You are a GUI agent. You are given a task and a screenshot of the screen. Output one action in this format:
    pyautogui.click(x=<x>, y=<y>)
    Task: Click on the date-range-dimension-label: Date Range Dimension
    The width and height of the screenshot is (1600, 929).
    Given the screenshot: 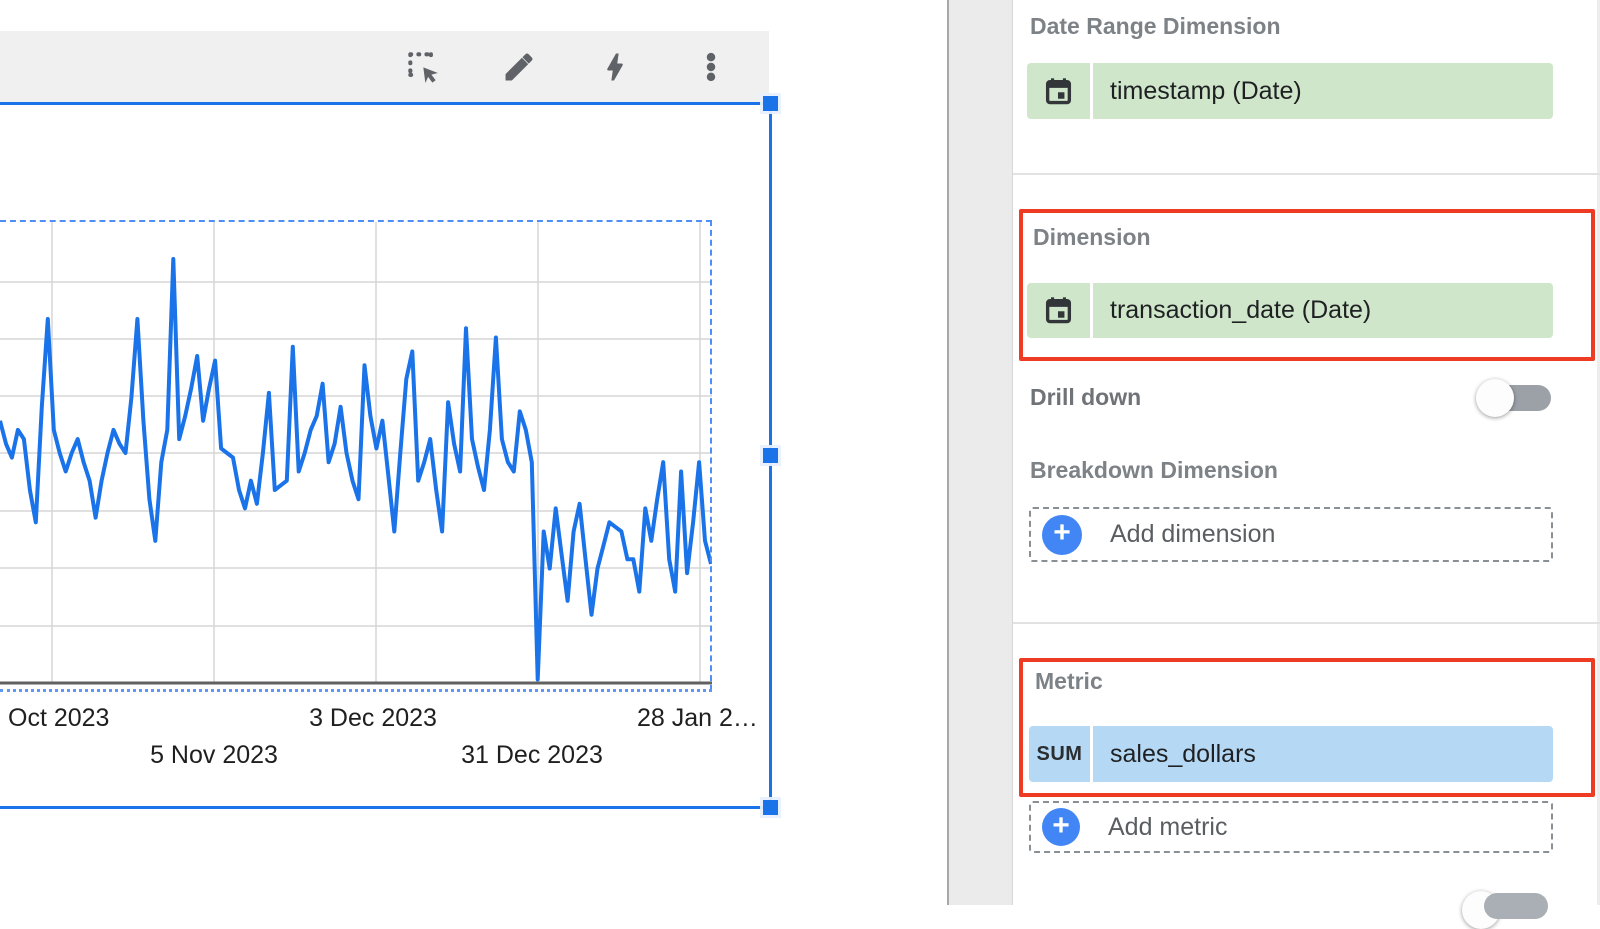 What is the action you would take?
    pyautogui.click(x=1155, y=26)
    